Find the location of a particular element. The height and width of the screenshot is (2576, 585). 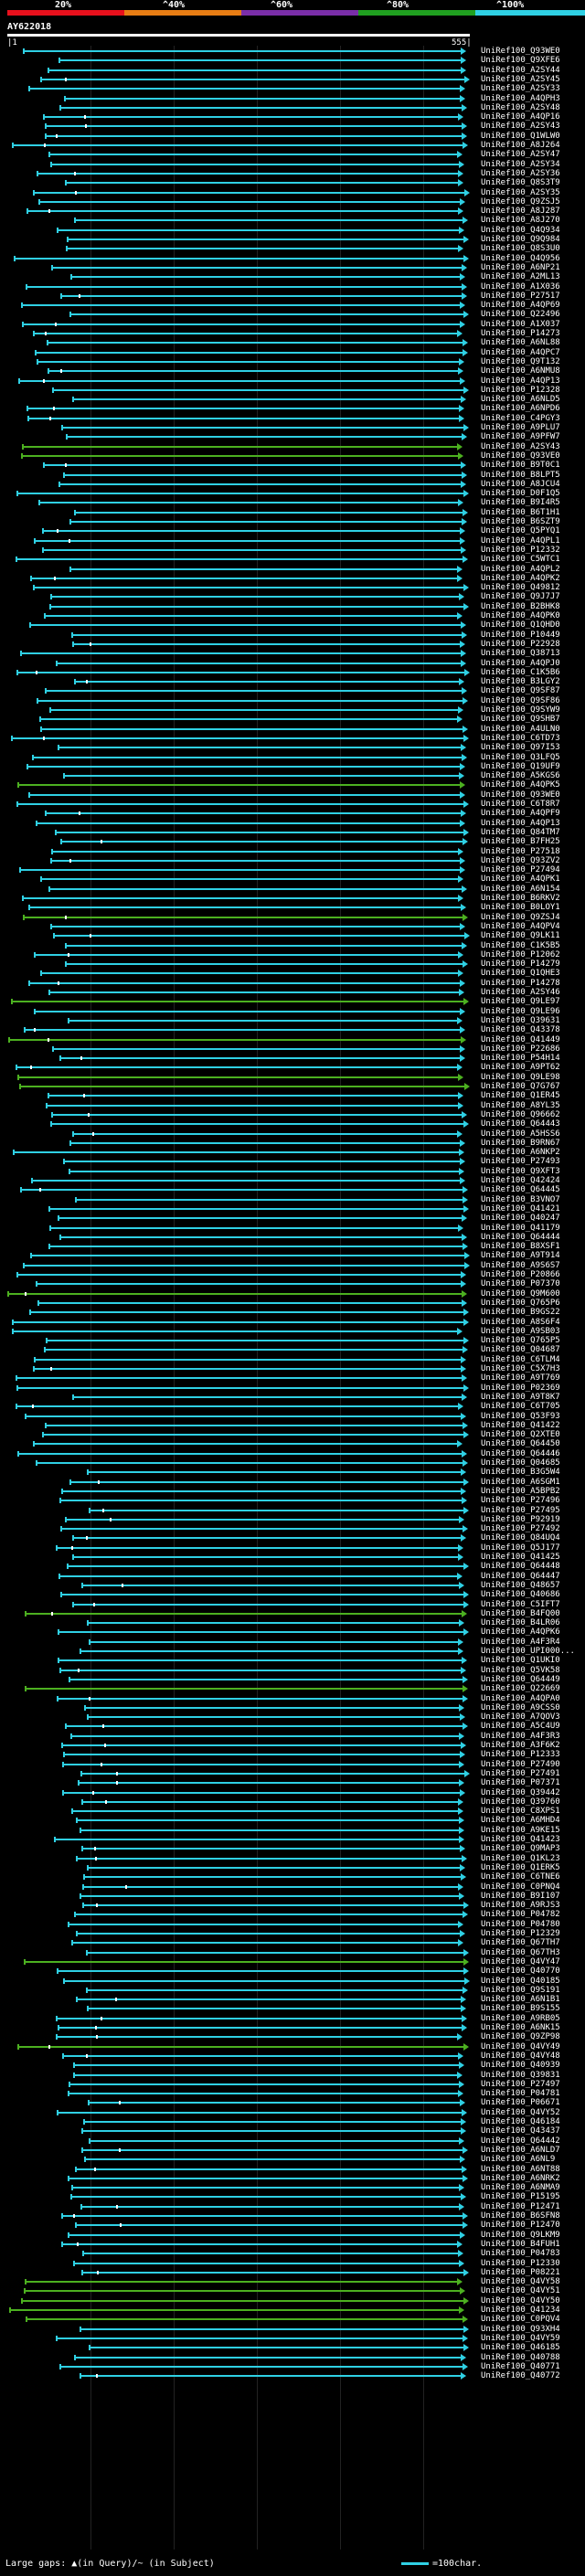

hit-row: UniRef100_Q64444 is located at coordinates (293, 1237).